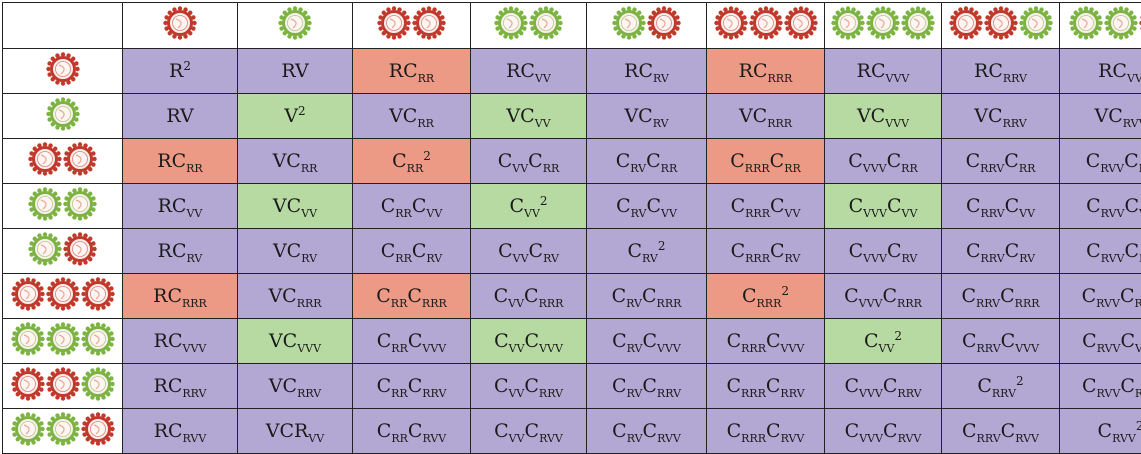 This screenshot has height=454, width=1141. I want to click on column-header-vv, so click(529, 26).